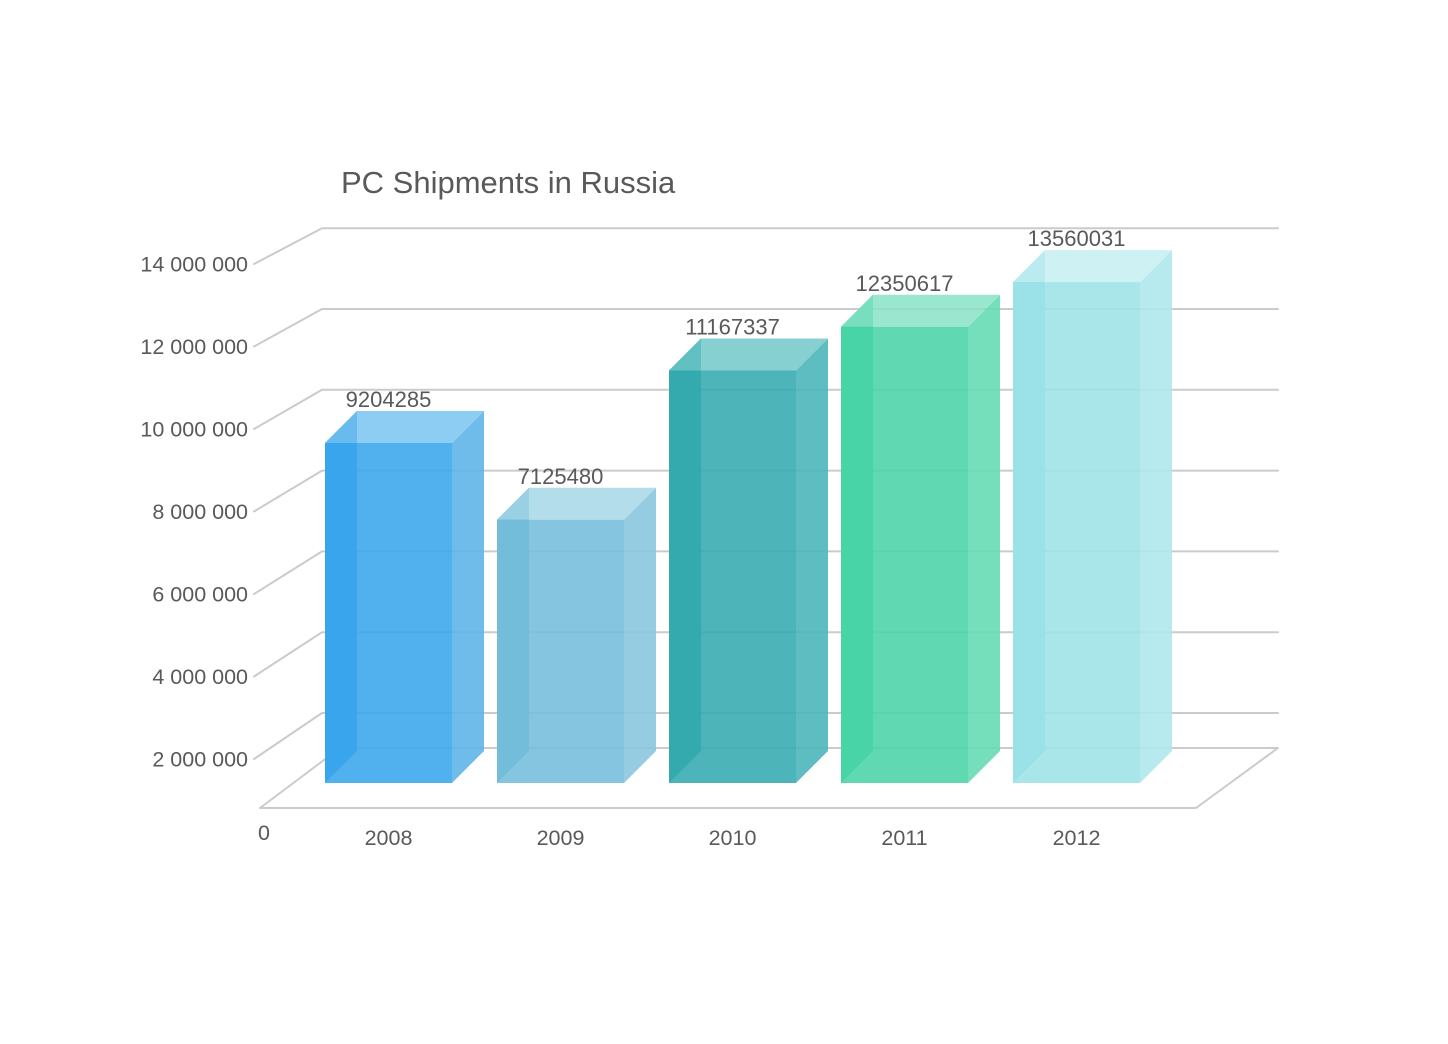 The width and height of the screenshot is (1448, 1044). I want to click on x-tick-2011: 2011, so click(904, 838).